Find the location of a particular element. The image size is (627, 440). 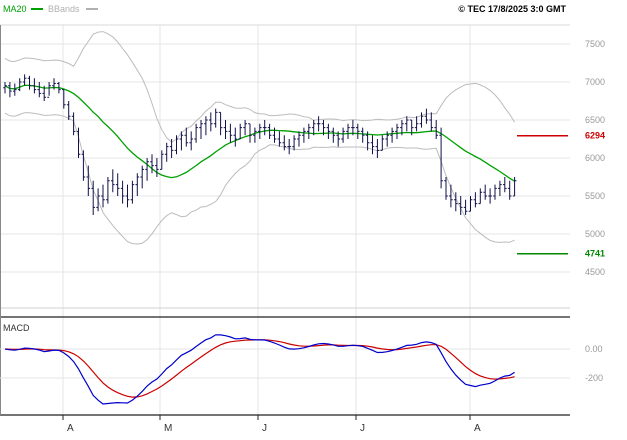

macd-tick-label: -200 is located at coordinates (594, 378).